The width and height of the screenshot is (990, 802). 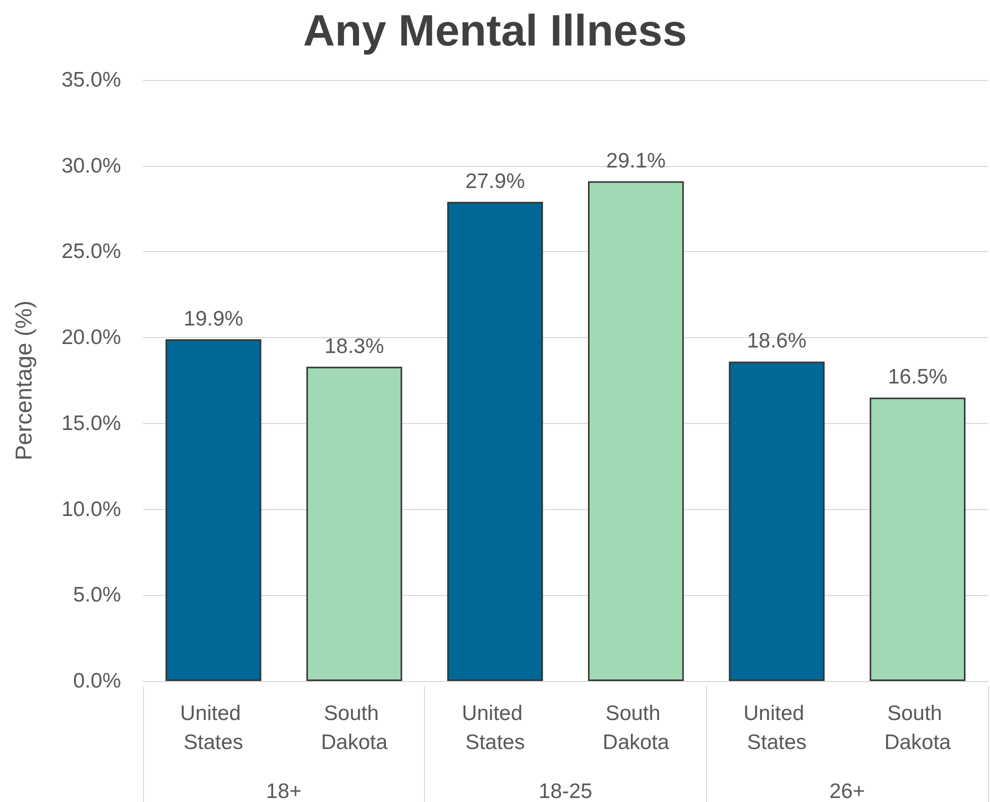 What do you see at coordinates (918, 377) in the screenshot?
I see `data-label: 16.5%` at bounding box center [918, 377].